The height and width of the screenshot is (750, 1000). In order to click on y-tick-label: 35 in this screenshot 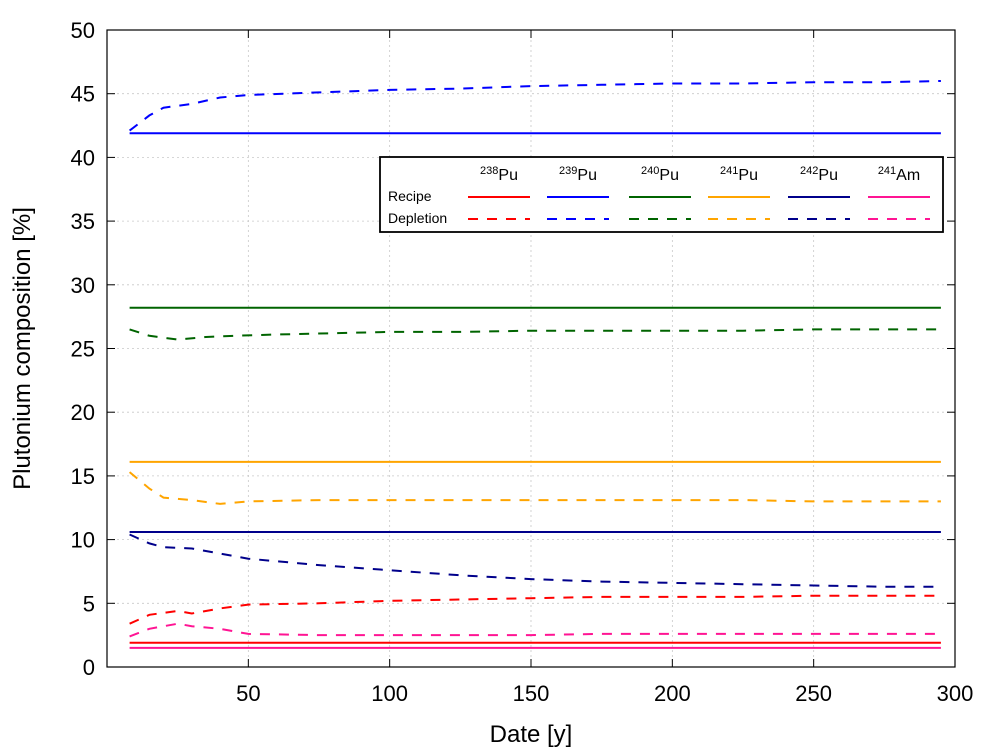, I will do `click(83, 221)`.